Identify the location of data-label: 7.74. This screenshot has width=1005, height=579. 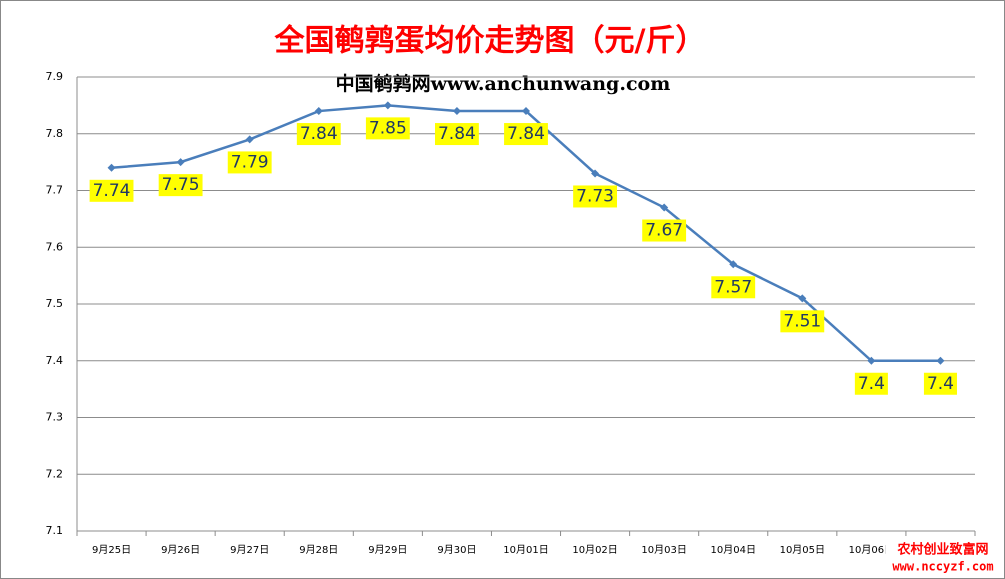
(112, 191).